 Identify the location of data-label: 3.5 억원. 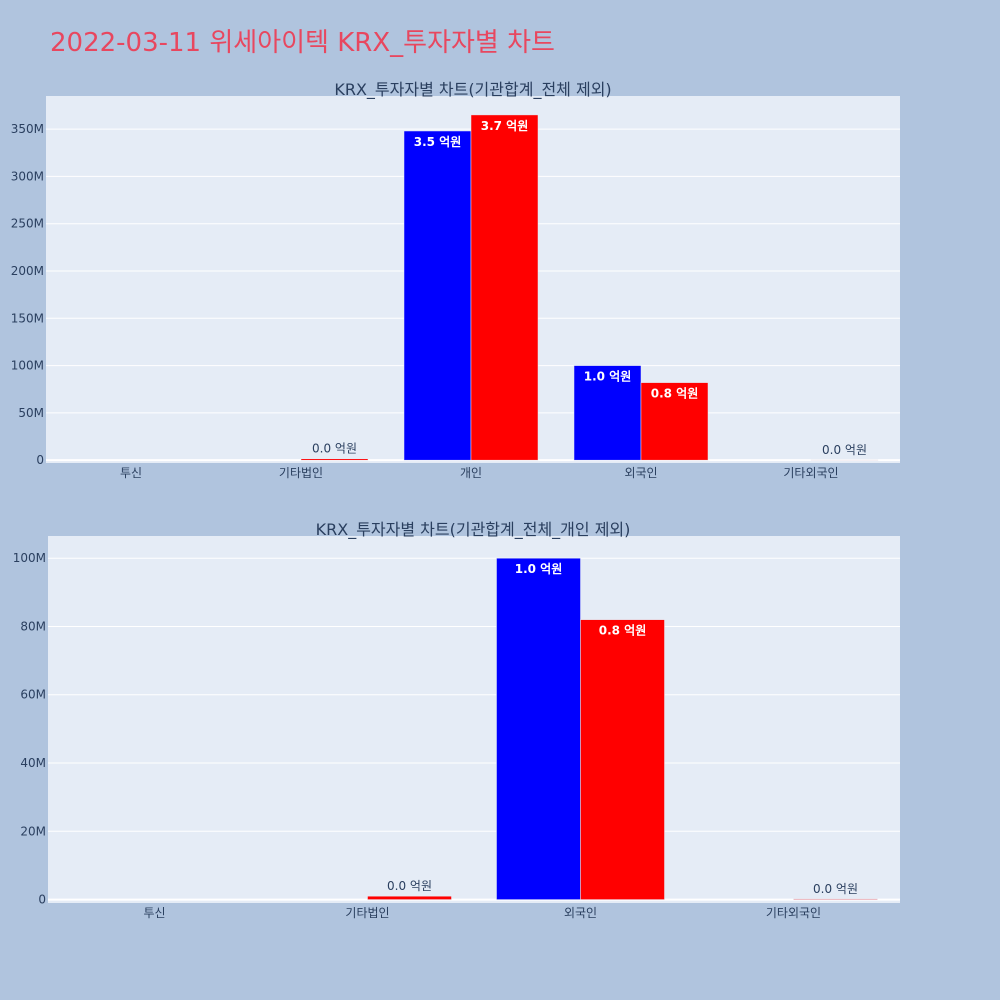
(438, 142).